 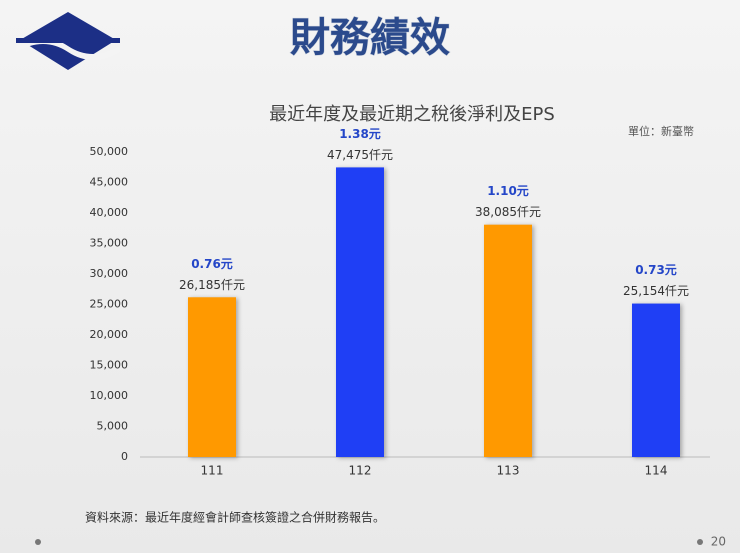 I want to click on slide-title: 財務績效, so click(x=370, y=38).